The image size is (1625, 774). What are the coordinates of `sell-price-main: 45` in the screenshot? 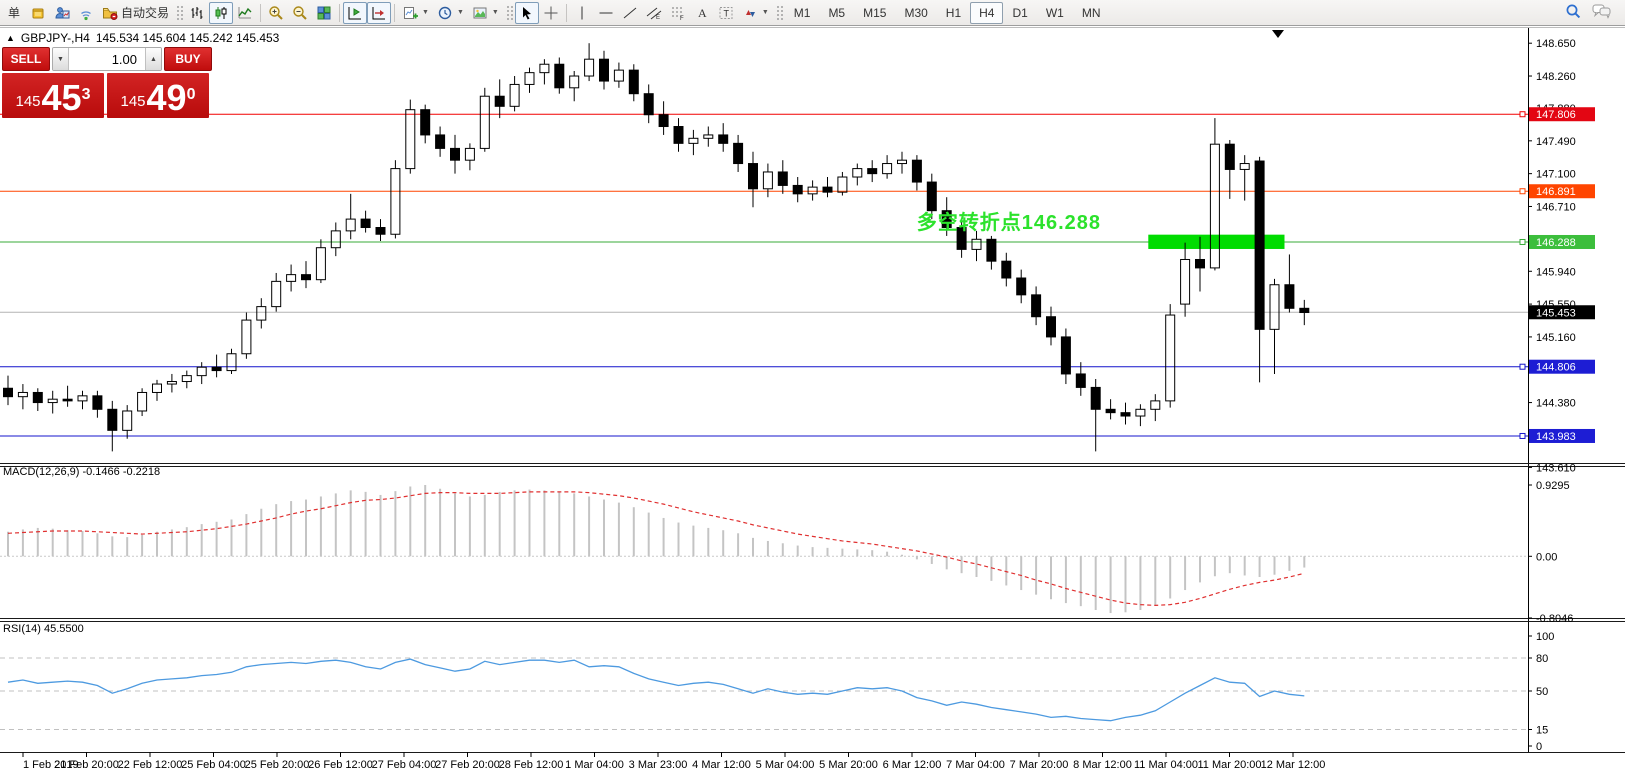 It's located at (61, 97).